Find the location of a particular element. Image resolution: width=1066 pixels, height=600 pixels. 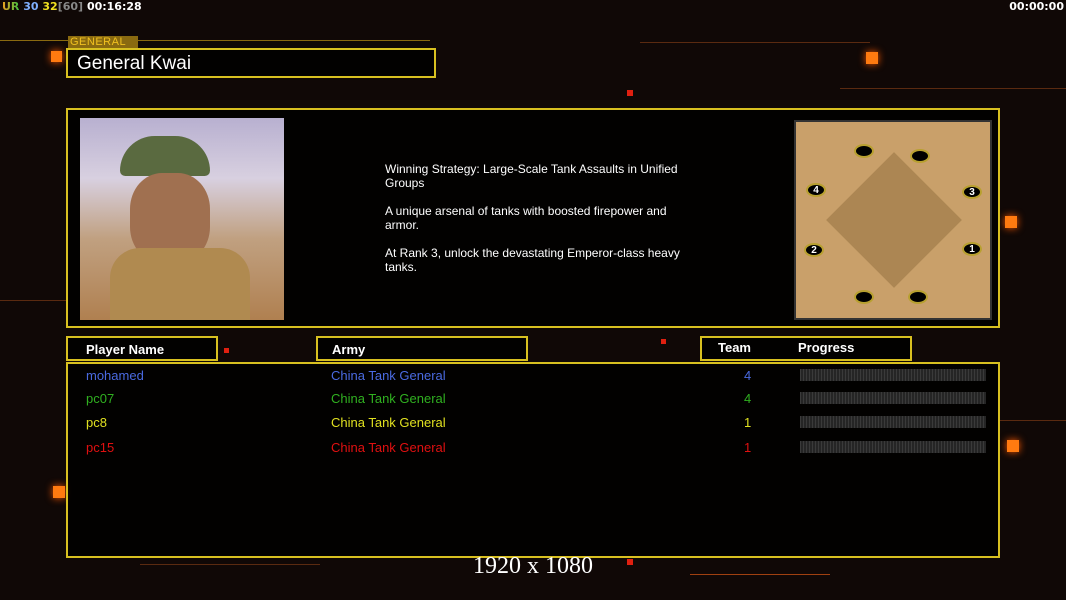

fps-counter: UR 30 32[60] 00:16:28 is located at coordinates (72, 6).